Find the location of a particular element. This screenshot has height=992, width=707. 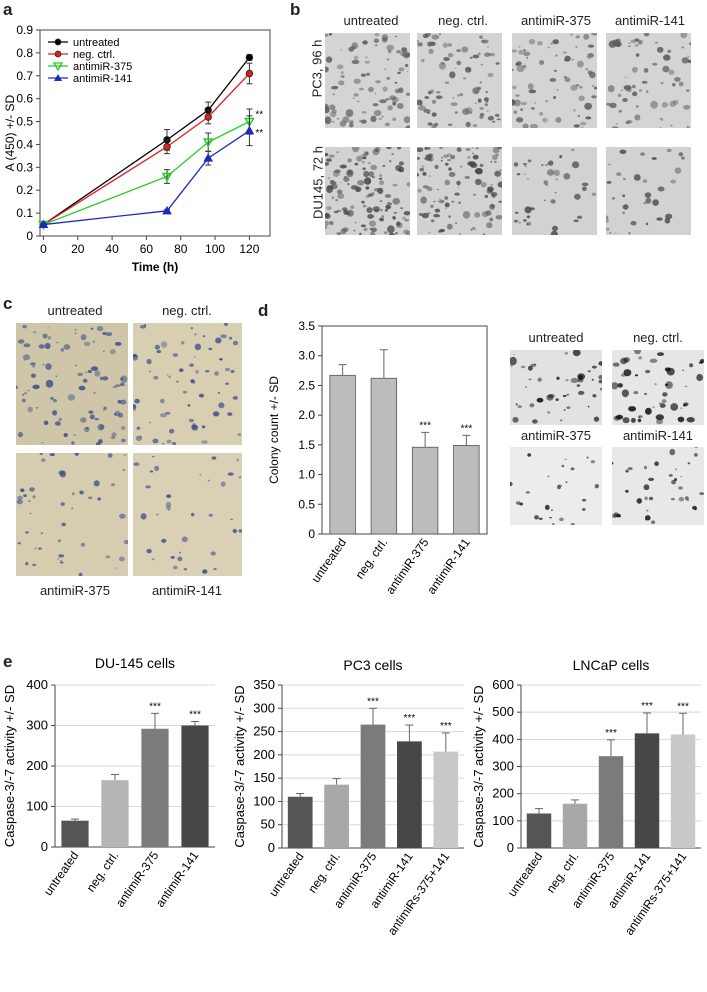

significance-label: ** is located at coordinates (259, 133).